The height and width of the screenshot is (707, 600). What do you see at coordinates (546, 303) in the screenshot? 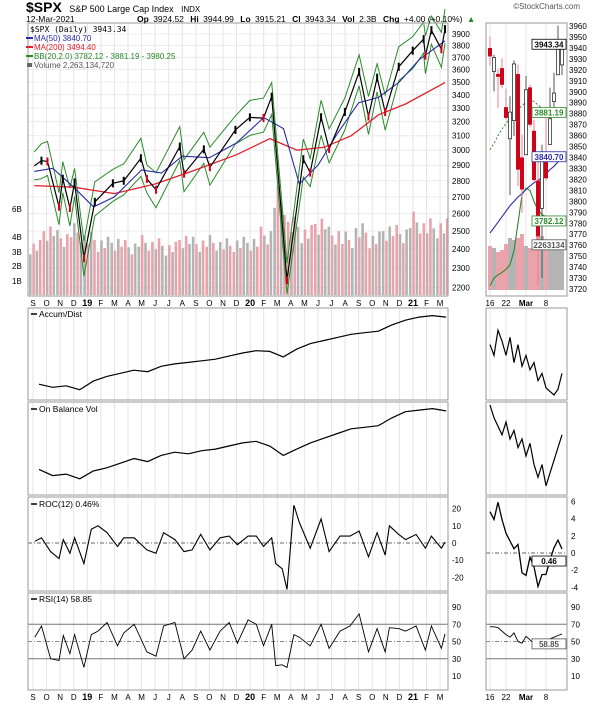
I see `detail-day-label: 8` at bounding box center [546, 303].